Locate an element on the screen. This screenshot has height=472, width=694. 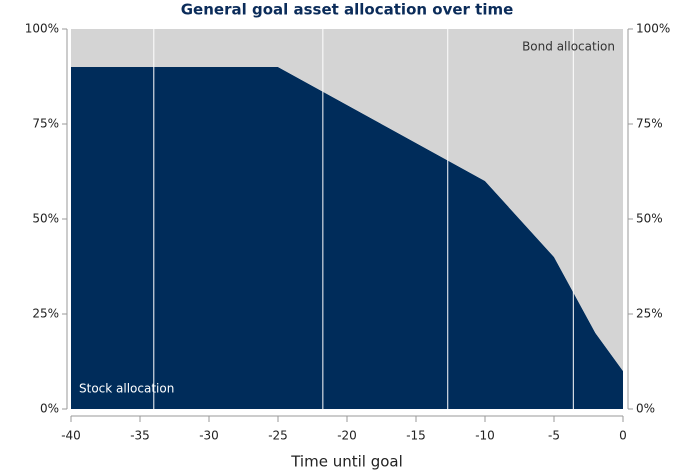
chart-title: General goal asset allocation over time is located at coordinates (347, 10).